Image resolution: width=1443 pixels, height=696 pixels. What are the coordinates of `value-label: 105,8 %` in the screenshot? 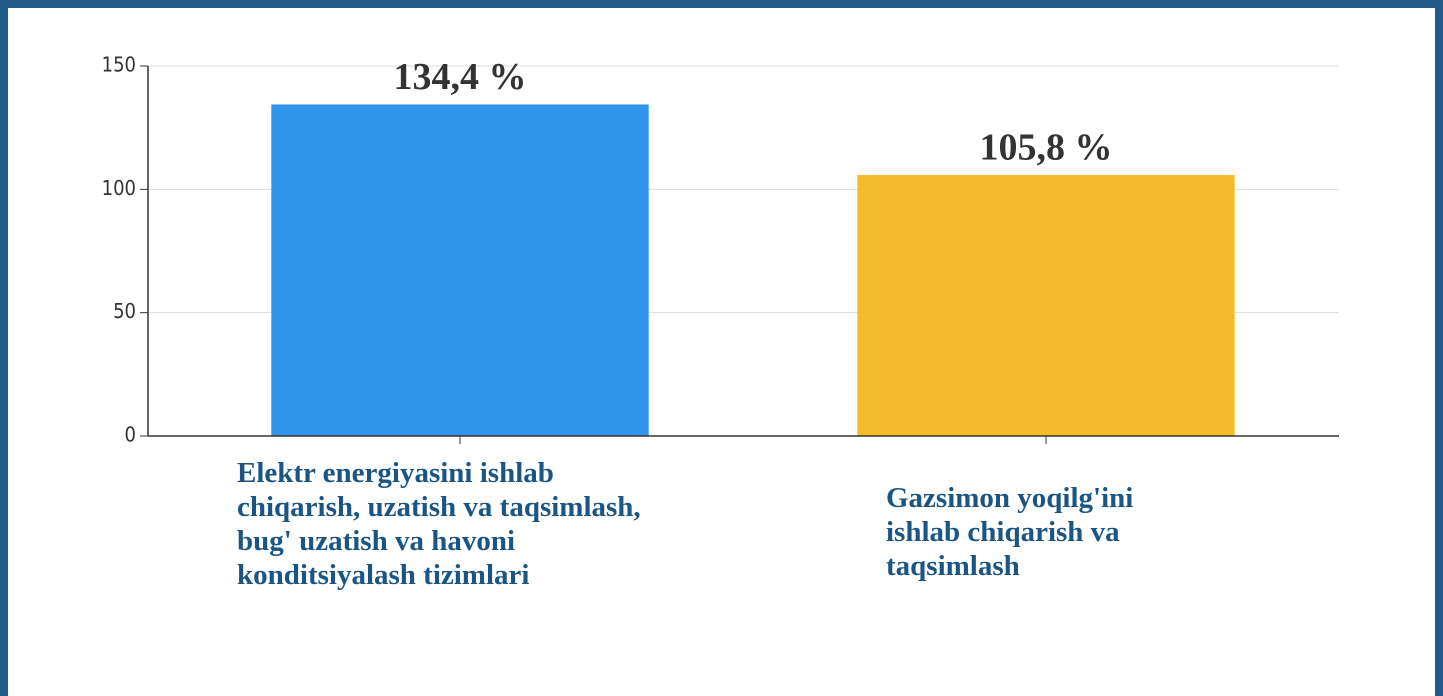 It's located at (1046, 148).